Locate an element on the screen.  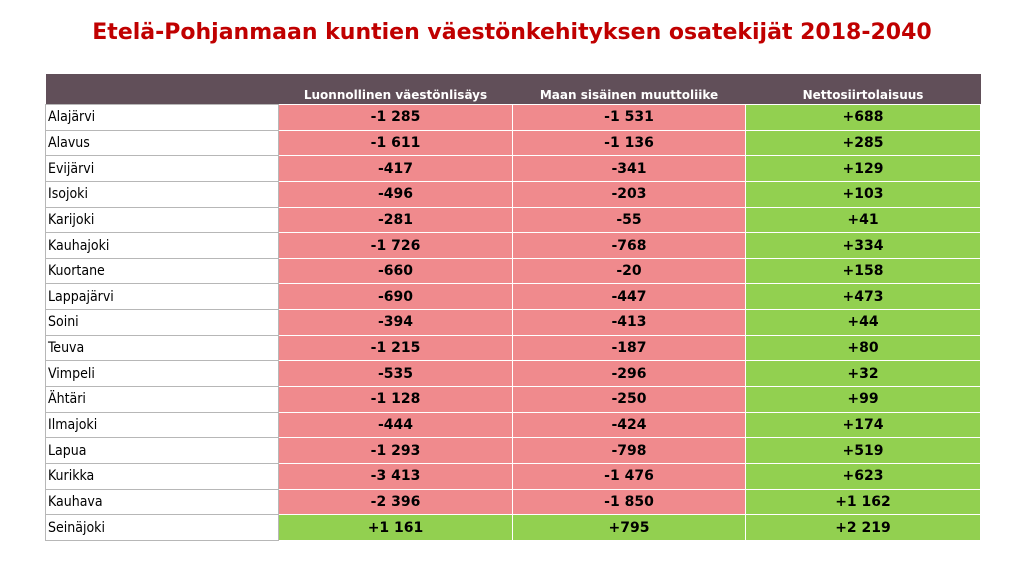
header-municipality is located at coordinates (162, 89).